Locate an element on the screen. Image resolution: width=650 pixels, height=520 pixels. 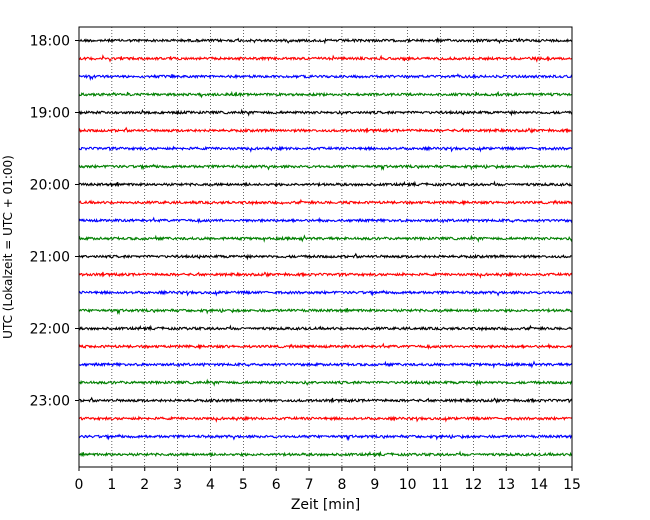
x-tick-label: 2 is located at coordinates (144, 485).